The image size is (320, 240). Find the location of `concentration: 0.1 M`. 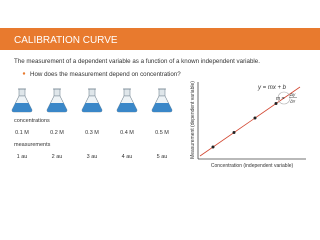

concentration: 0.1 M is located at coordinates (22, 133).